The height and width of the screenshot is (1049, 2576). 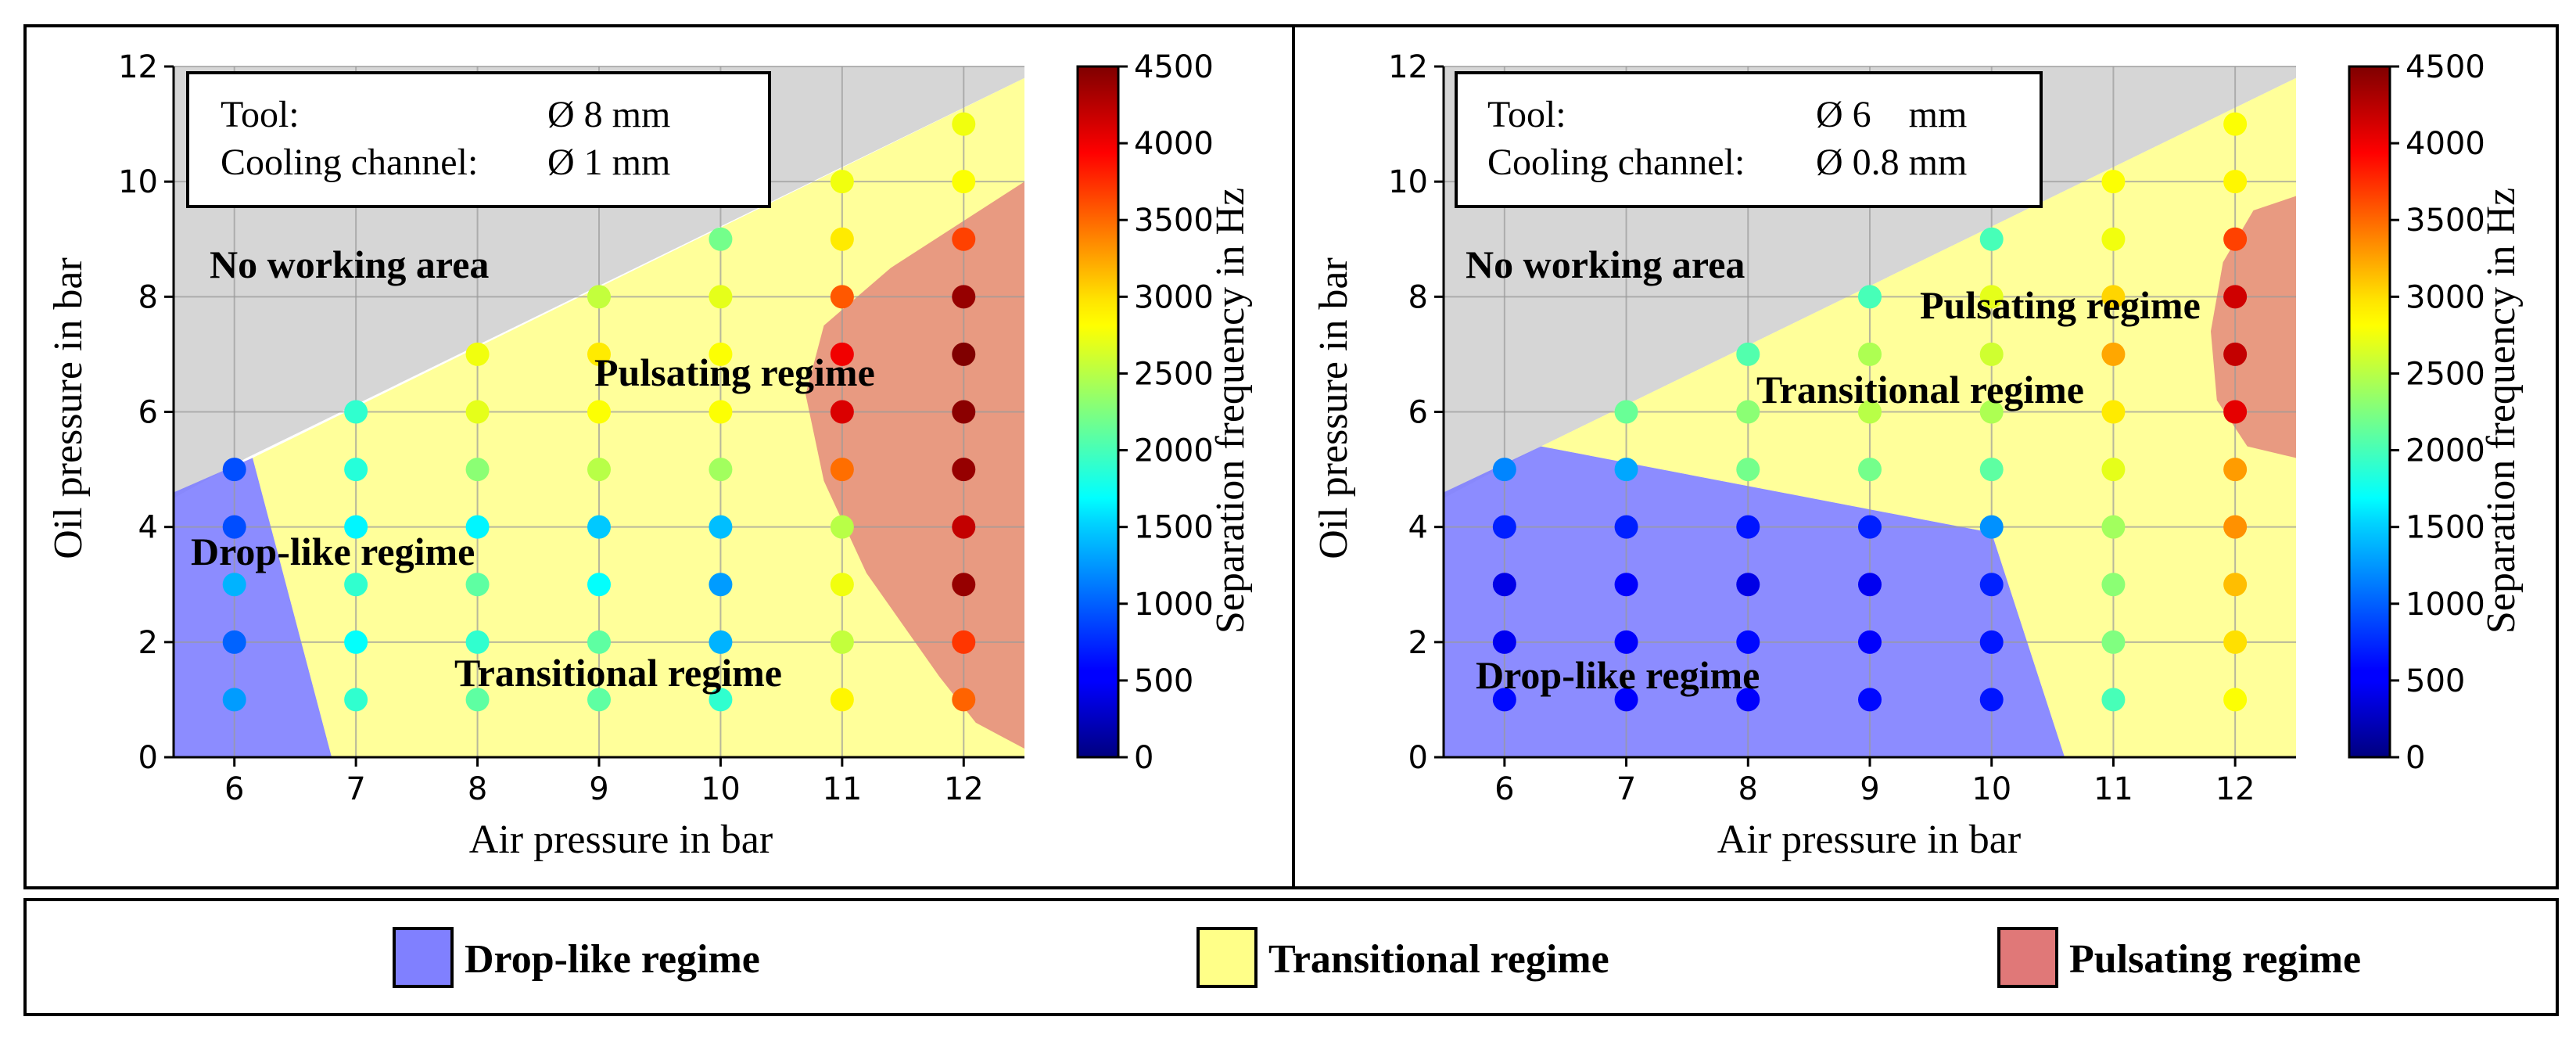 What do you see at coordinates (621, 839) in the screenshot?
I see `x-axis-label: Air pressure in bar` at bounding box center [621, 839].